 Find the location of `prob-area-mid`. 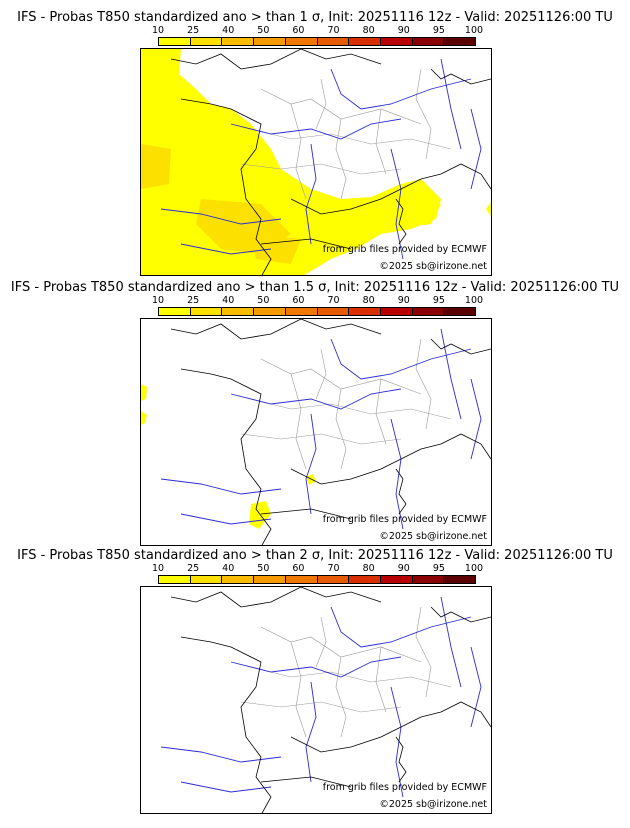

prob-area-mid is located at coordinates (156, 166).